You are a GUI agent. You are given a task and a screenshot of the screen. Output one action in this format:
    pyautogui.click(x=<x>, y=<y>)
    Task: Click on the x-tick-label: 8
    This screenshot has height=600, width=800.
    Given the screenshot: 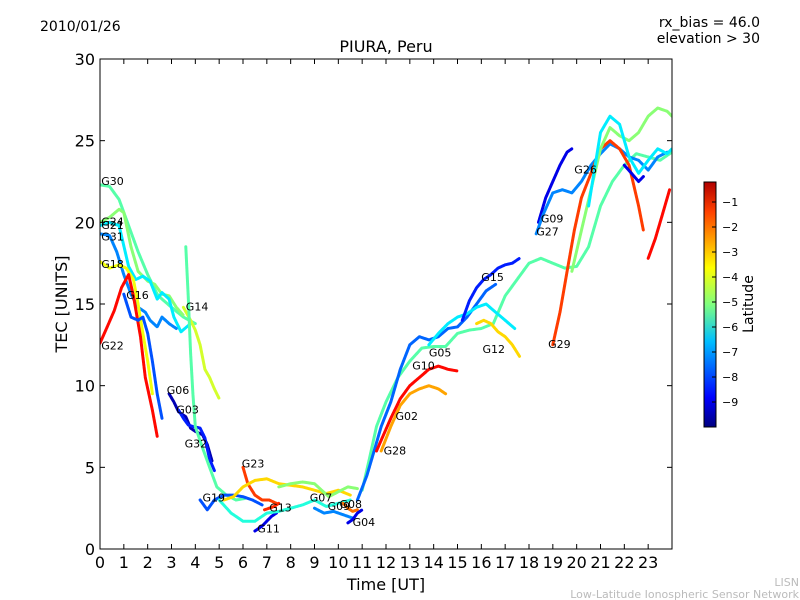 What is the action you would take?
    pyautogui.click(x=291, y=562)
    